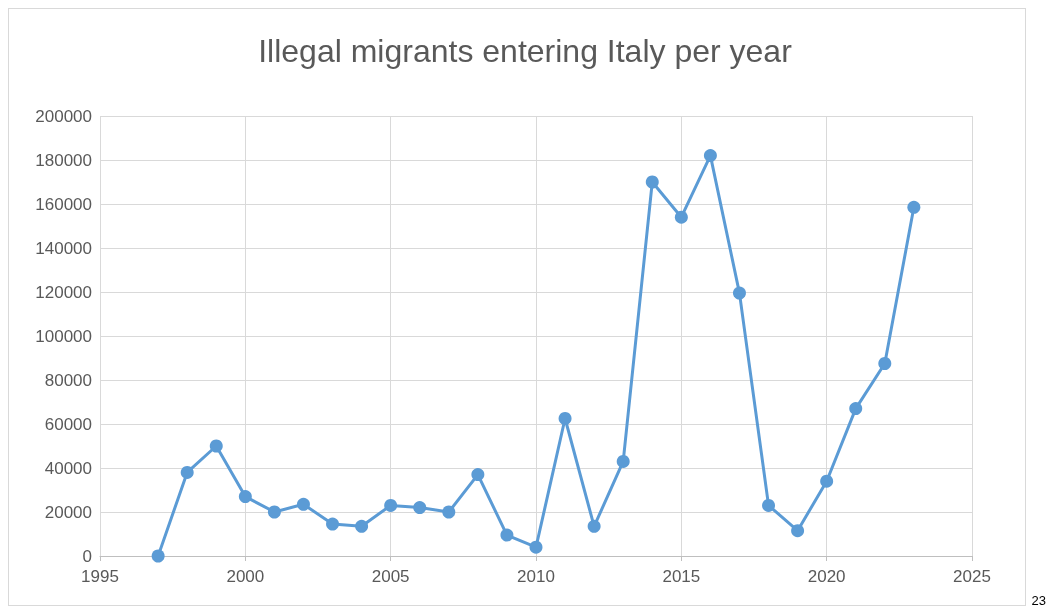 The image size is (1050, 616). I want to click on y-tick-label: 20000, so click(68, 512).